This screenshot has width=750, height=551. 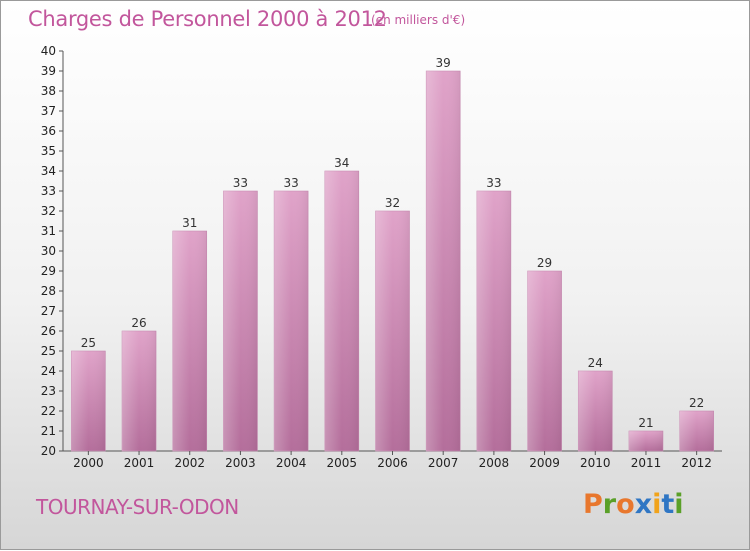 I want to click on value-label: 39, so click(x=443, y=63).